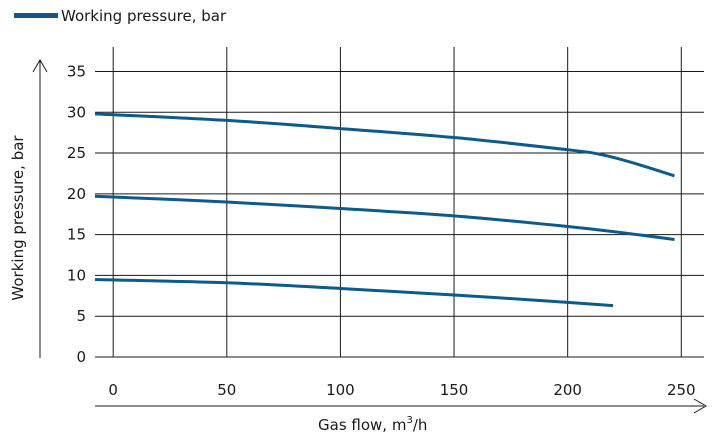  I want to click on y-tick-label: 10, so click(76, 275).